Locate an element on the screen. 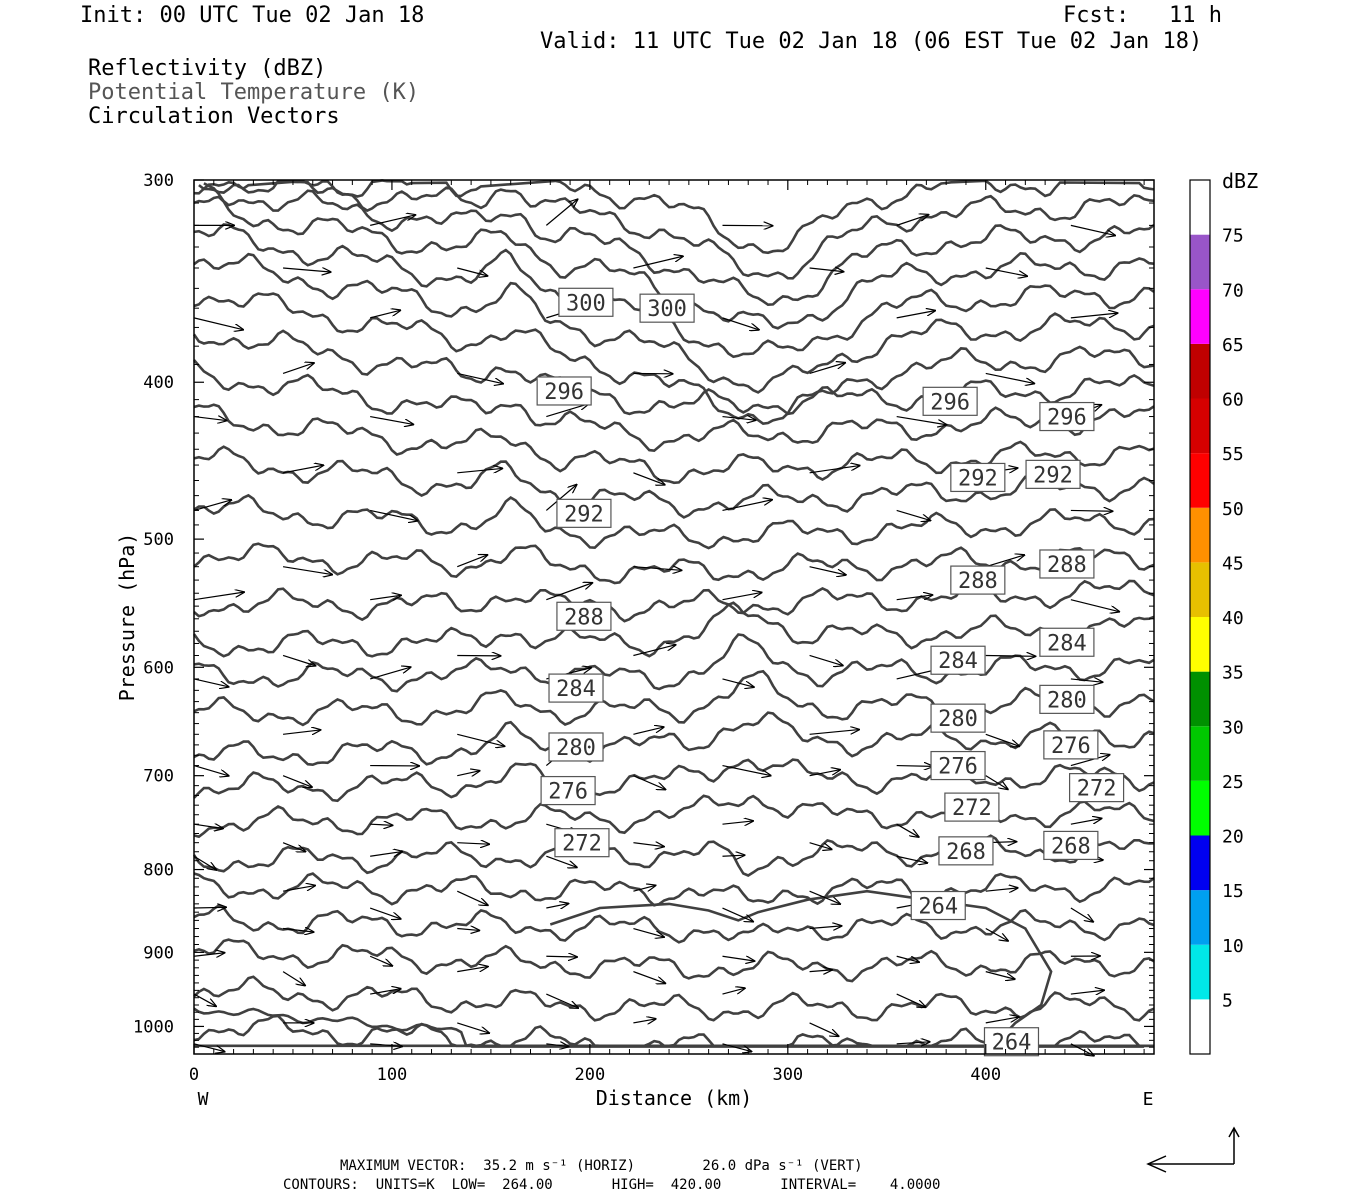 Image resolution: width=1350 pixels, height=1200 pixels. colorbar-title: dBZ is located at coordinates (1240, 181).